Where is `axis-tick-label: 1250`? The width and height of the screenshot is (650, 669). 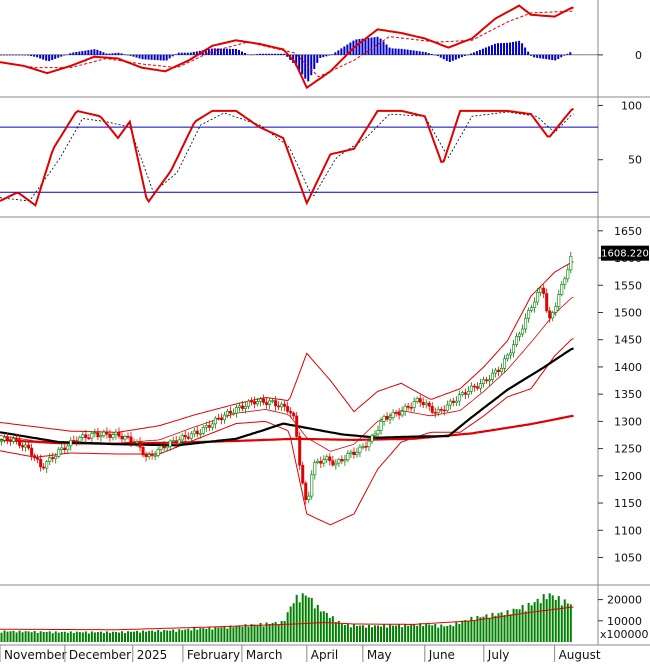 axis-tick-label: 1250 is located at coordinates (628, 449).